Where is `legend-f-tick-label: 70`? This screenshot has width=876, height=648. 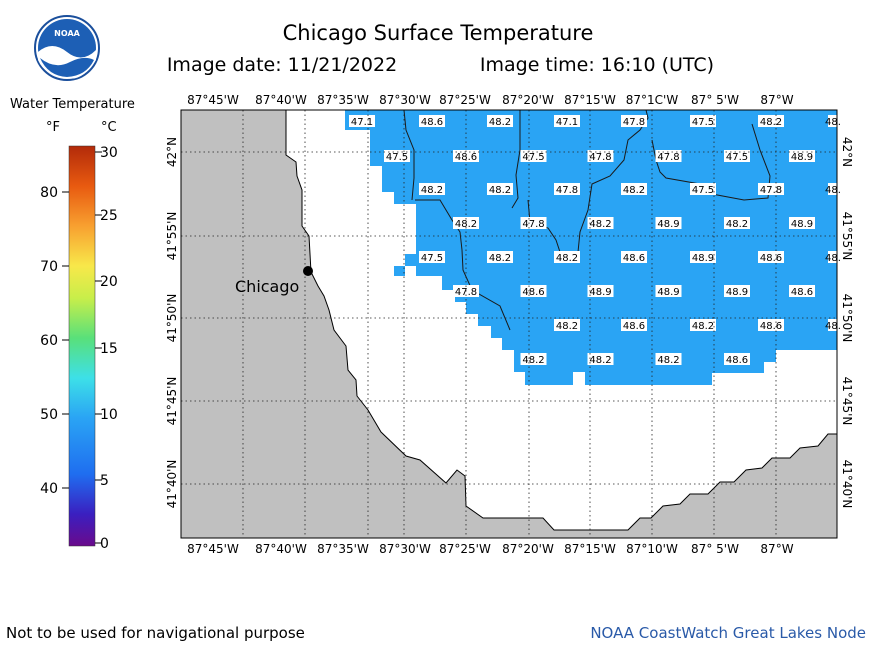
legend-f-tick-label: 70 is located at coordinates (49, 267).